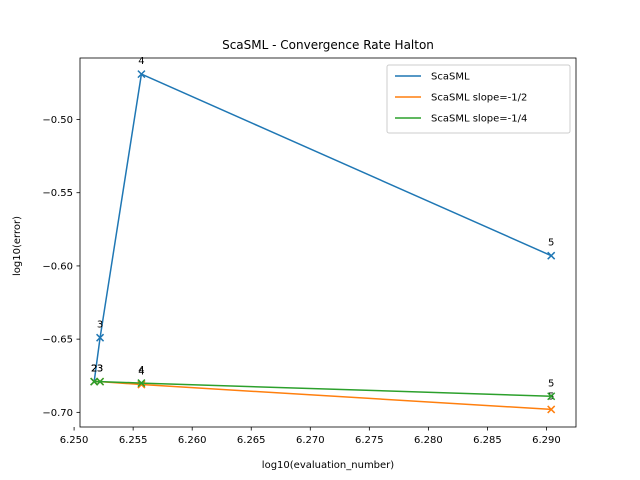  Describe the element at coordinates (57, 413) in the screenshot. I see `y-tick-label: −0.70` at that location.